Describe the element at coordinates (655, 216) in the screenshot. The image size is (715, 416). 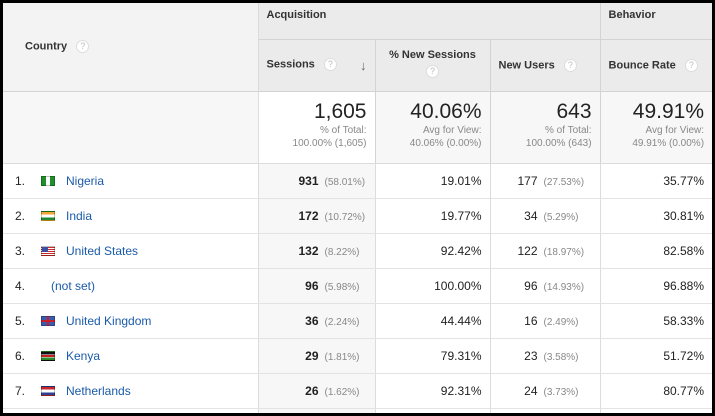
I see `bounce-rate-cell: 30.81%` at that location.